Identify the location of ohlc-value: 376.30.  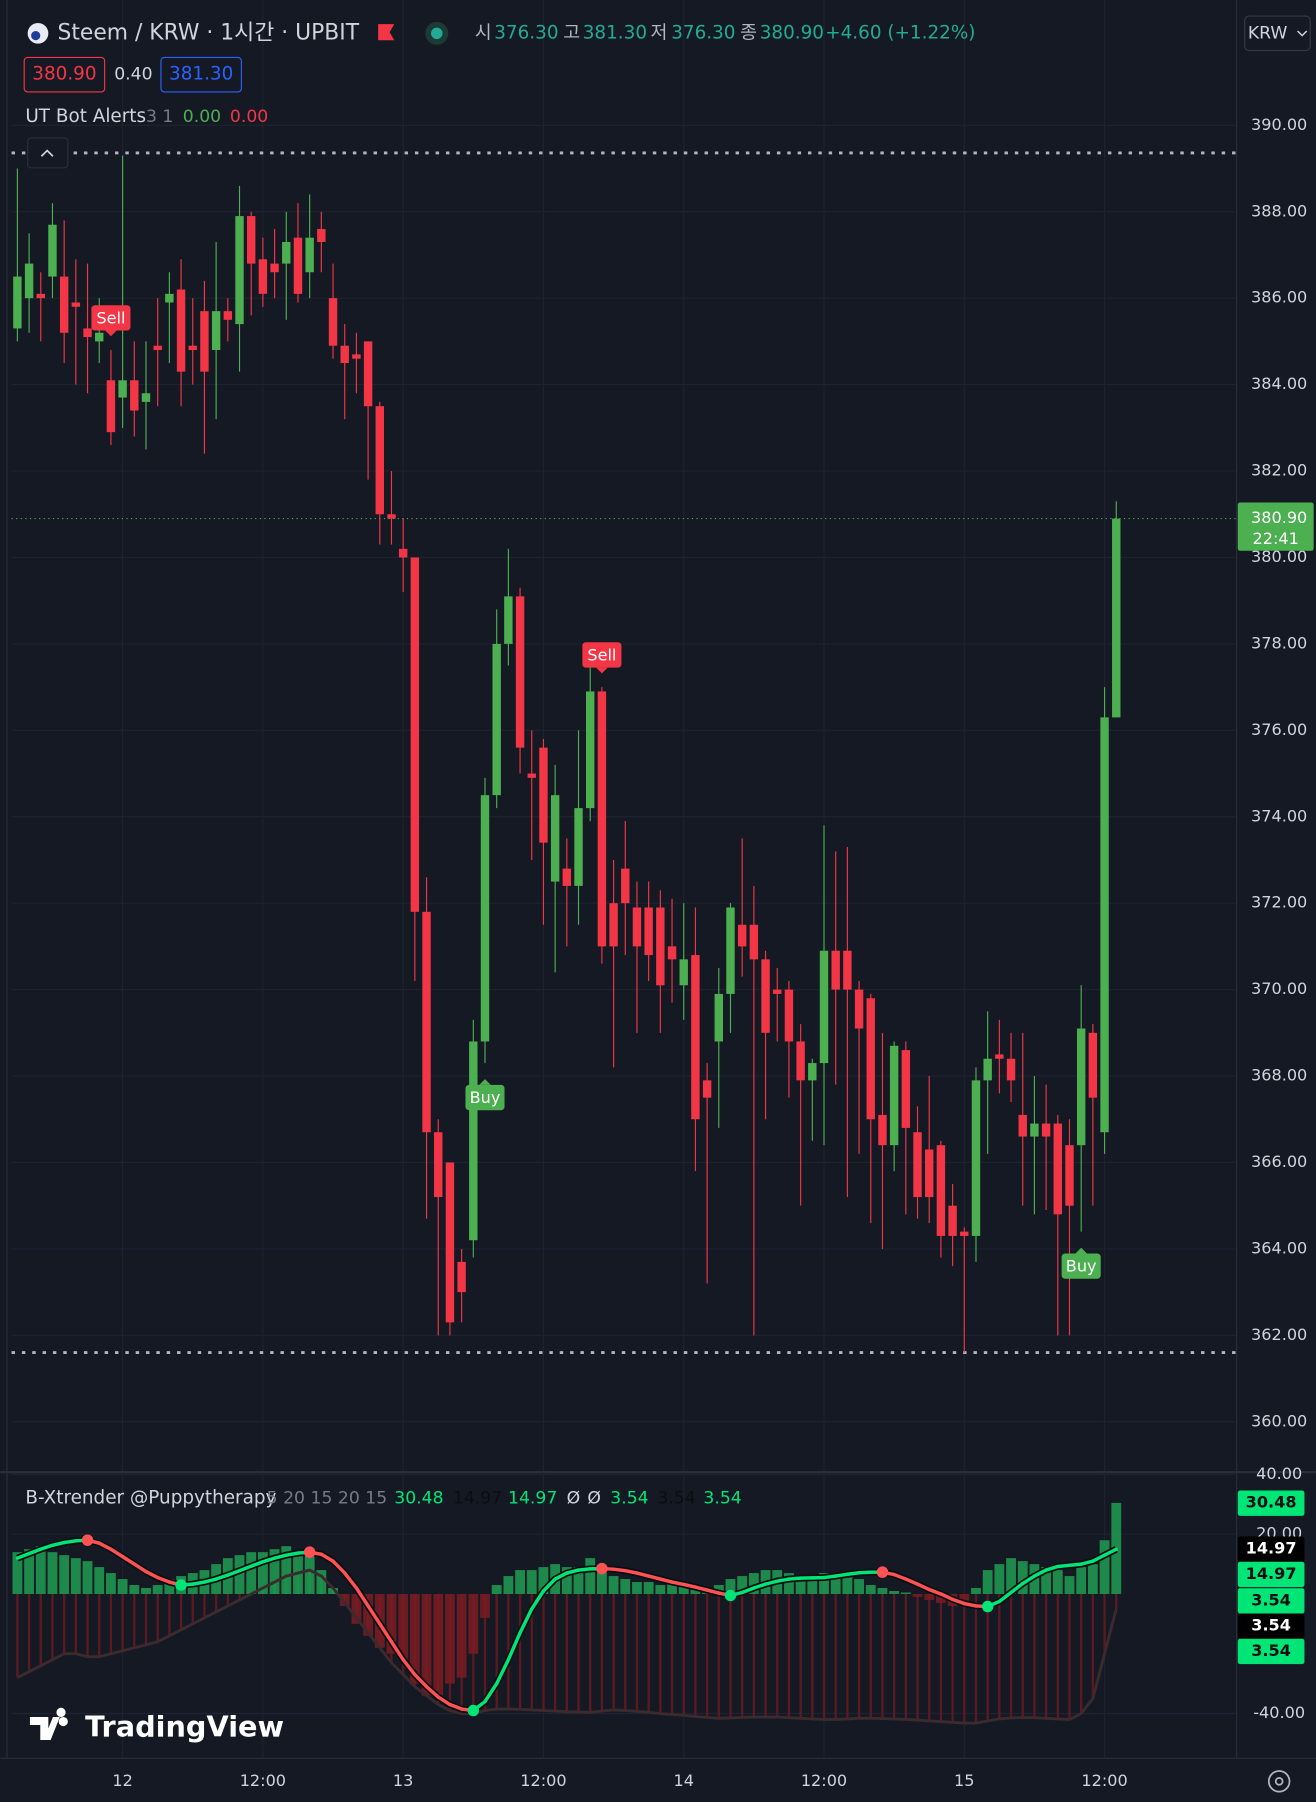
(526, 32).